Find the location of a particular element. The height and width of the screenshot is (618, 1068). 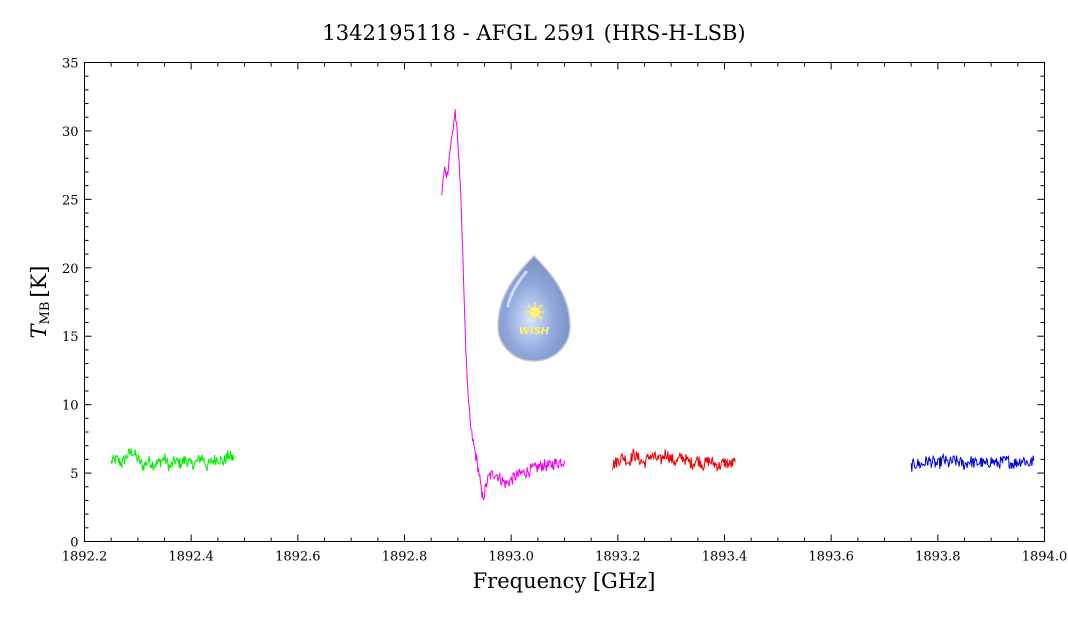

y-tick-label: 15 is located at coordinates (70, 337).